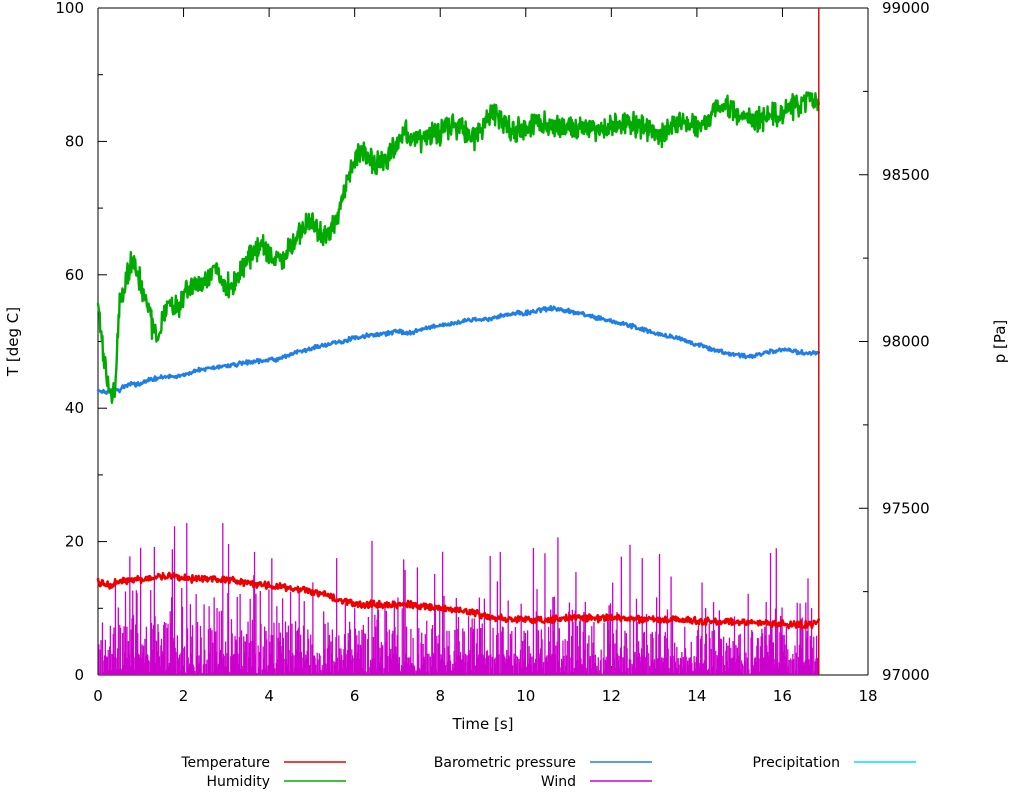 Image resolution: width=1024 pixels, height=800 pixels. Describe the element at coordinates (238, 782) in the screenshot. I see `legend-label: Humidity` at that location.